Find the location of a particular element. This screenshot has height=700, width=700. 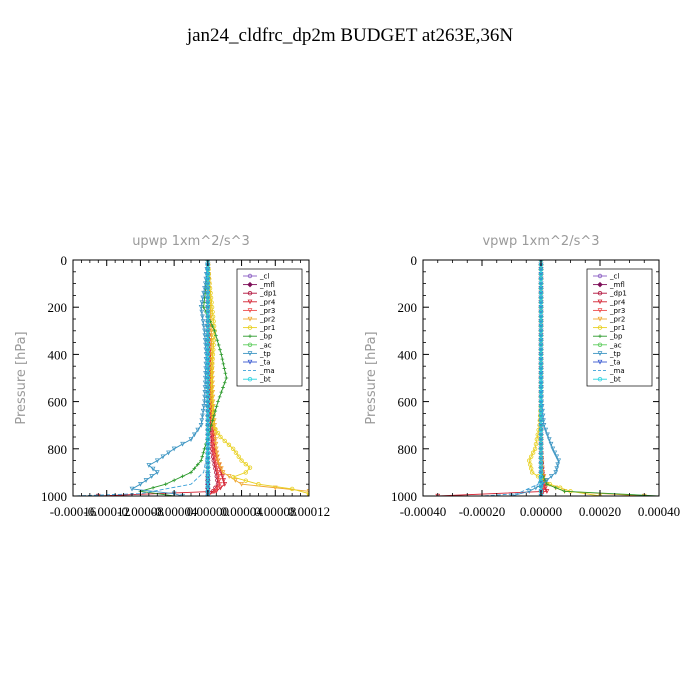

upwp-series-bp-markers is located at coordinates (183, 378).